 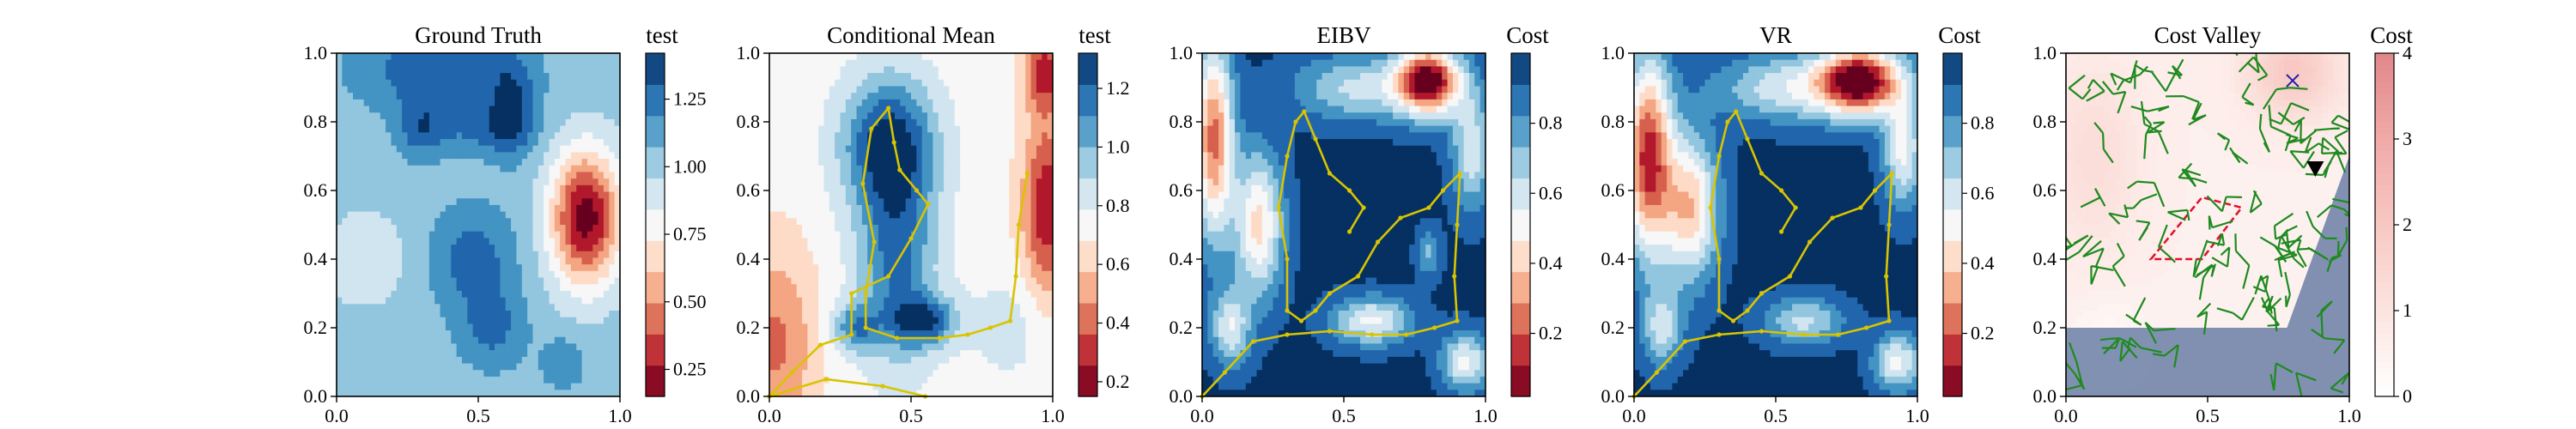 What do you see at coordinates (1344, 35) in the screenshot?
I see `panel-title: EIBV` at bounding box center [1344, 35].